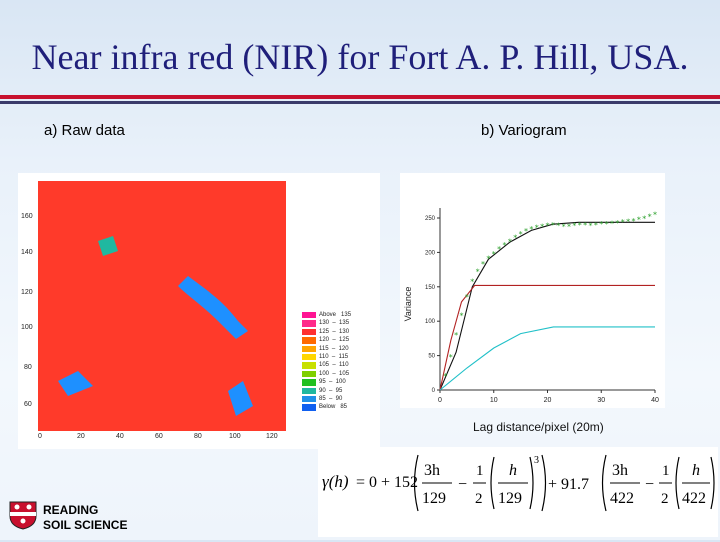  What do you see at coordinates (434, 391) in the screenshot?
I see `y-tick-label: 0` at bounding box center [434, 391].